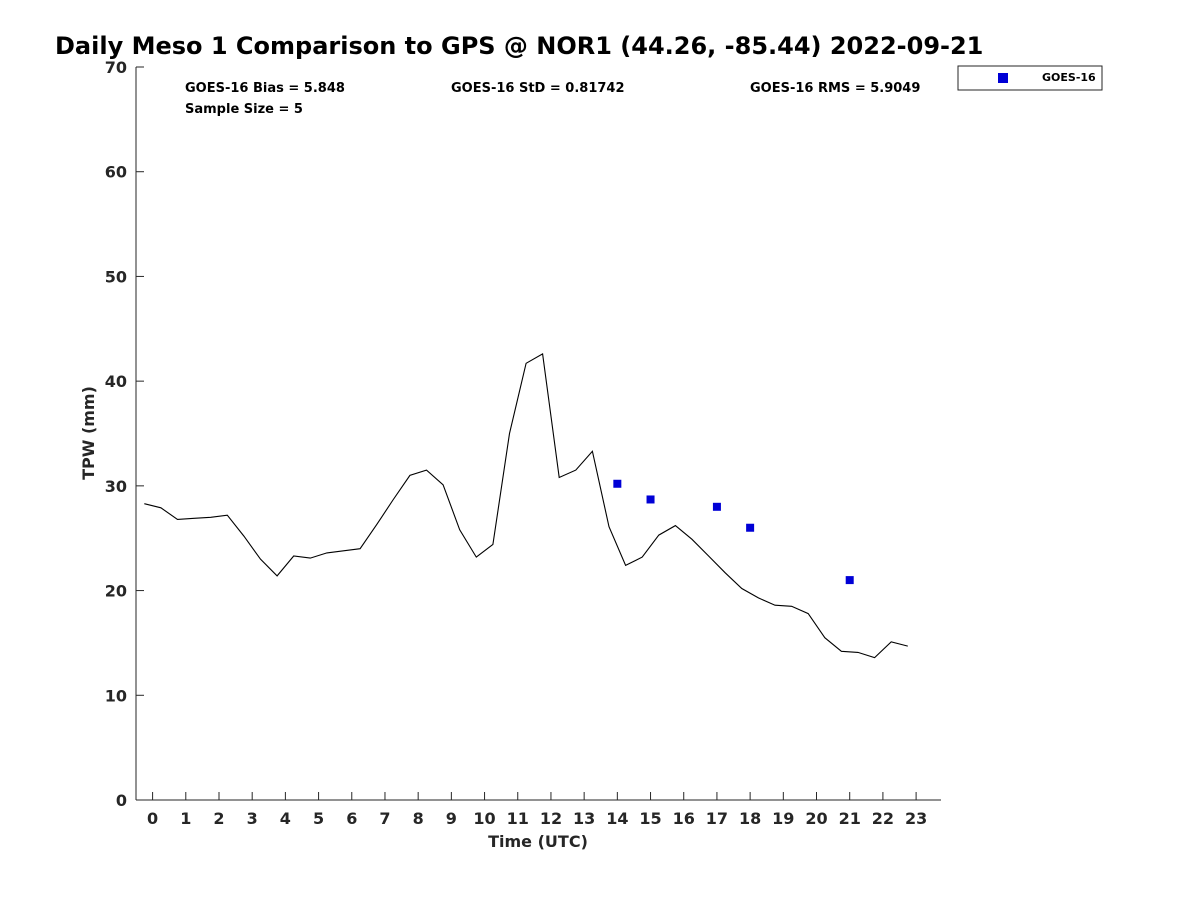 This screenshot has width=1200, height=900. What do you see at coordinates (265, 88) in the screenshot?
I see `stat-bias: GOES-16 Bias = 5.848` at bounding box center [265, 88].